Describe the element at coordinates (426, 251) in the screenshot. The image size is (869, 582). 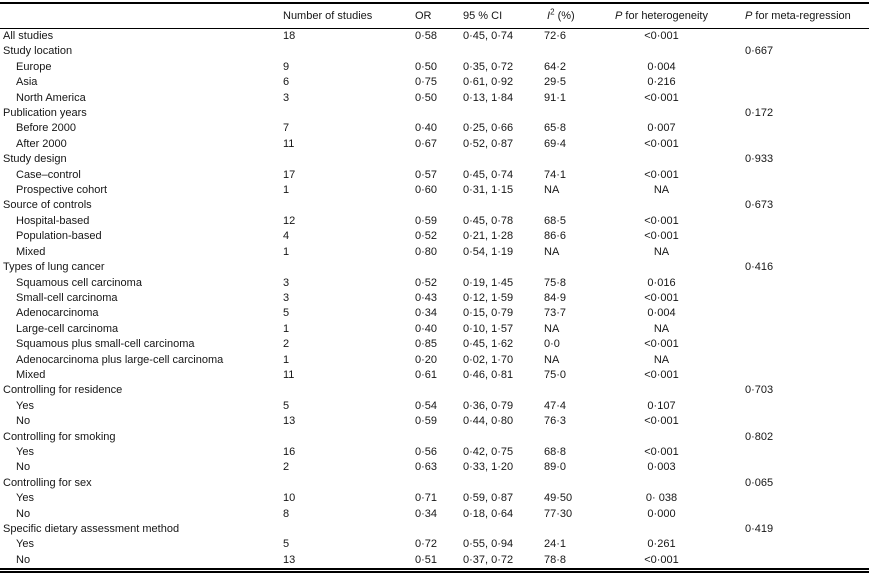
I see `cell-or: 0·80` at that location.